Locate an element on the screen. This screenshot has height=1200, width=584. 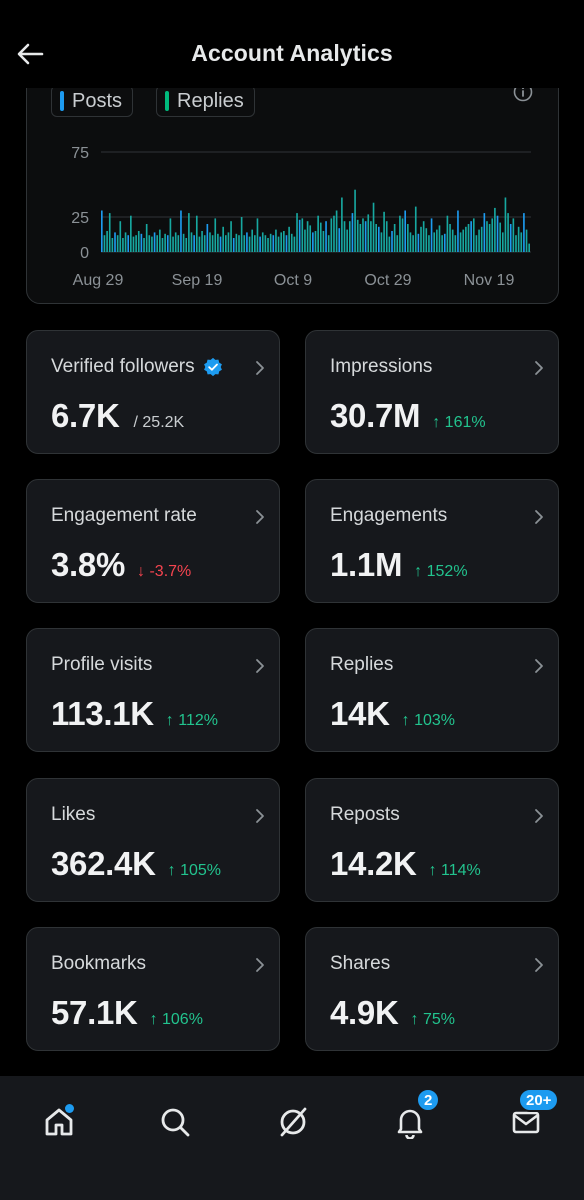
metric-label-text: Reposts is located at coordinates (365, 814).